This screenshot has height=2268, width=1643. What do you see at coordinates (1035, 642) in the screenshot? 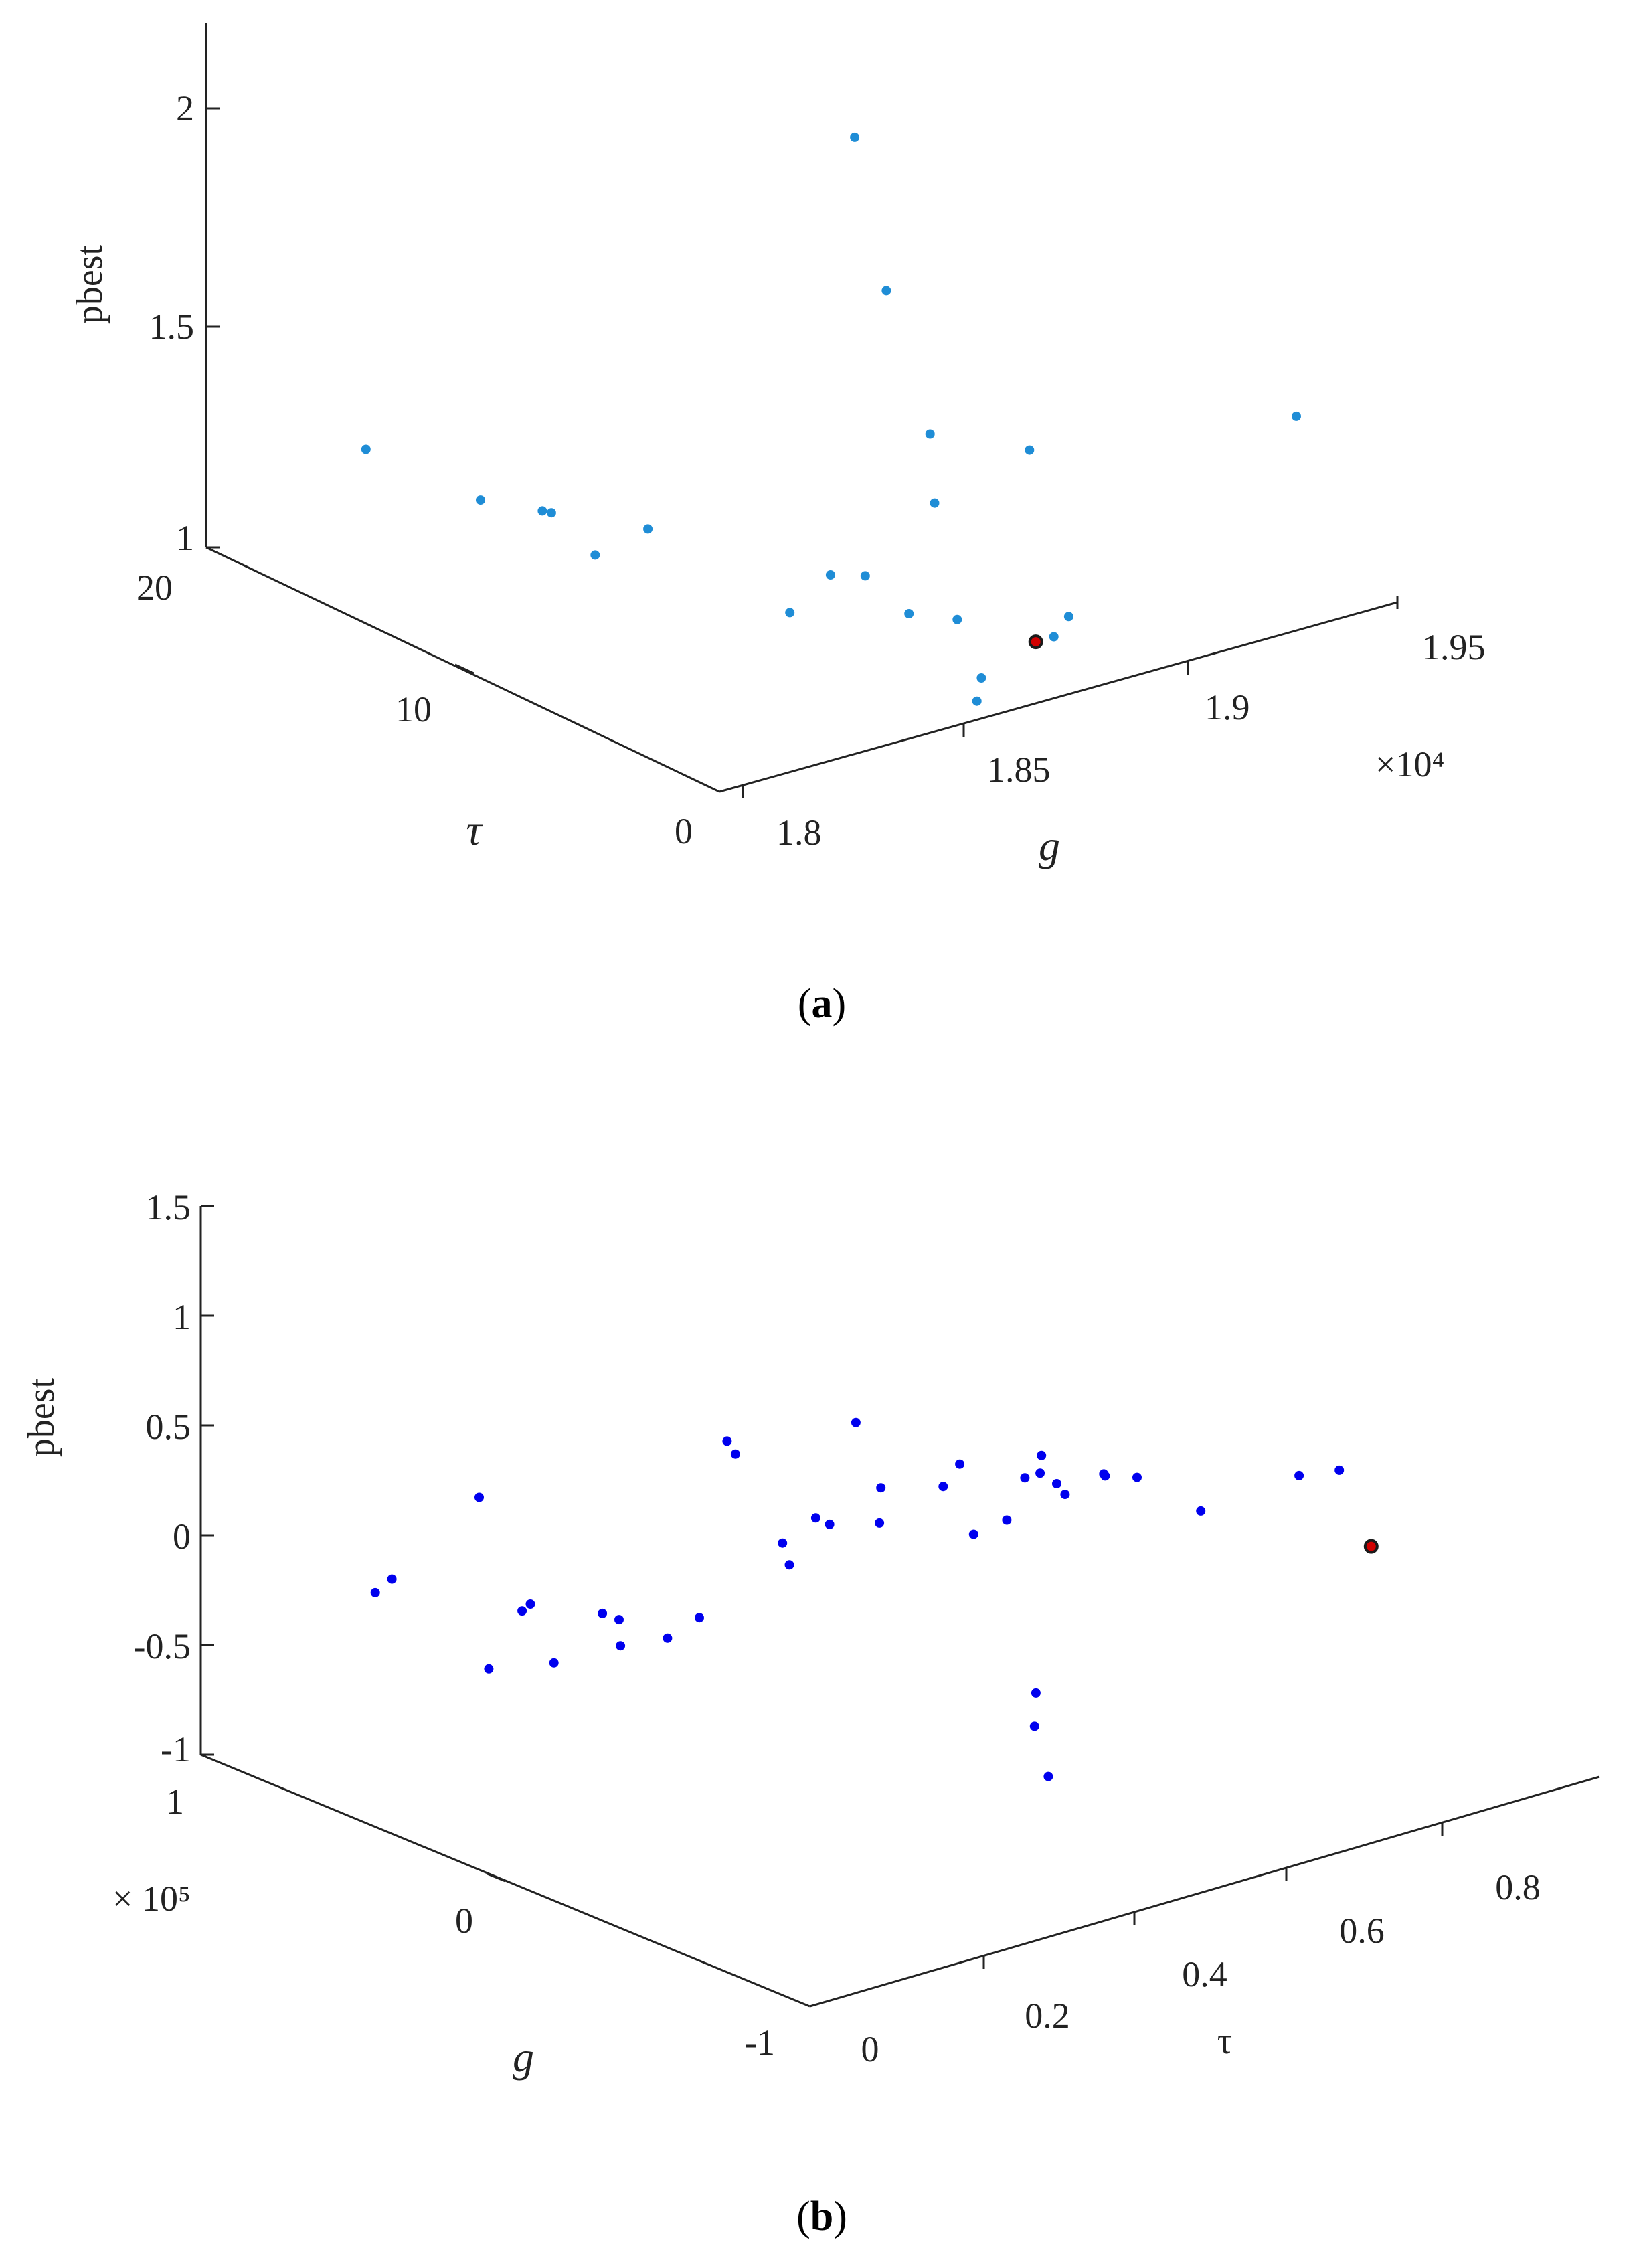
I see `chart-a-best-point` at bounding box center [1035, 642].